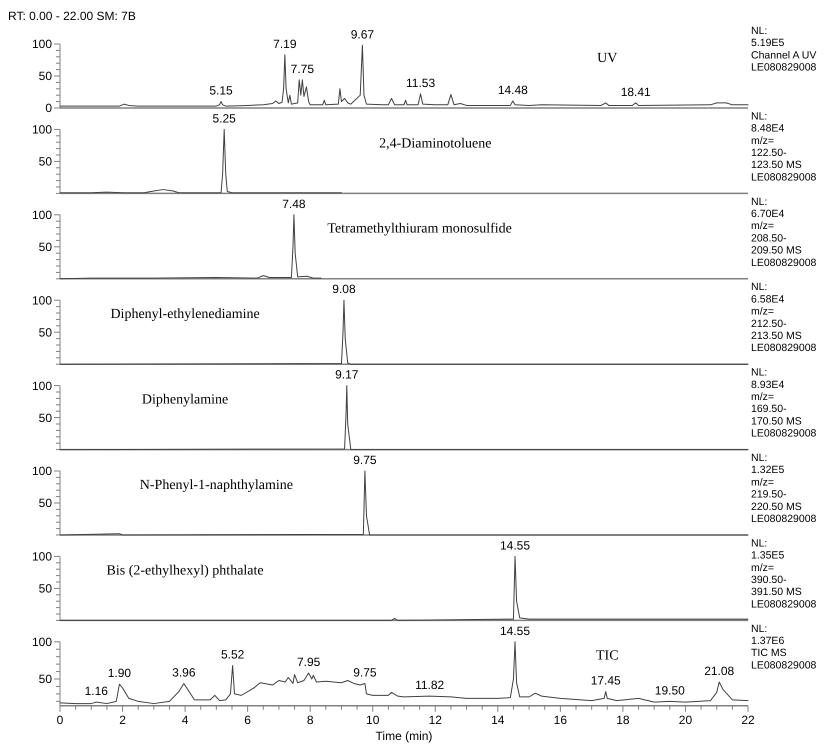  I want to click on annotation: 2,4-Diaminotoluene, so click(435, 144).